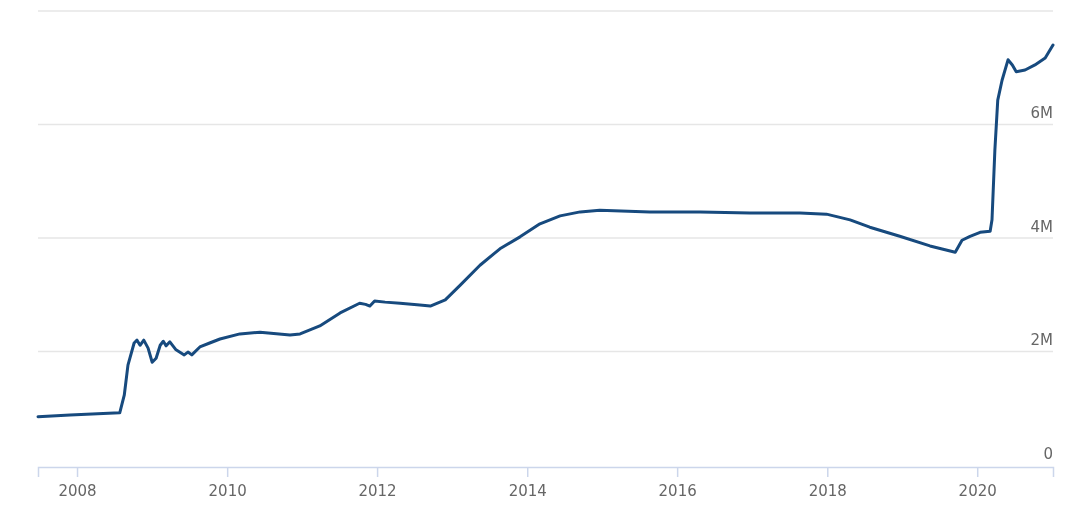  What do you see at coordinates (77, 490) in the screenshot?
I see `x-tick-label: 2008` at bounding box center [77, 490].